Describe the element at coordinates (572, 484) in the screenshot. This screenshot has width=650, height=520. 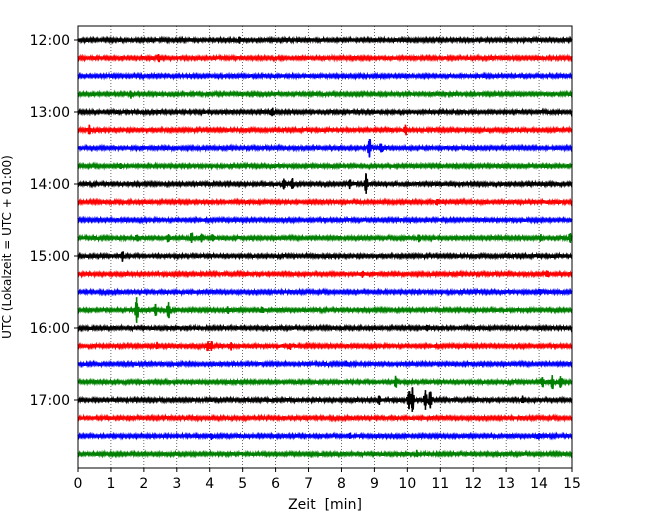
I see `x-tick-label: 15` at that location.